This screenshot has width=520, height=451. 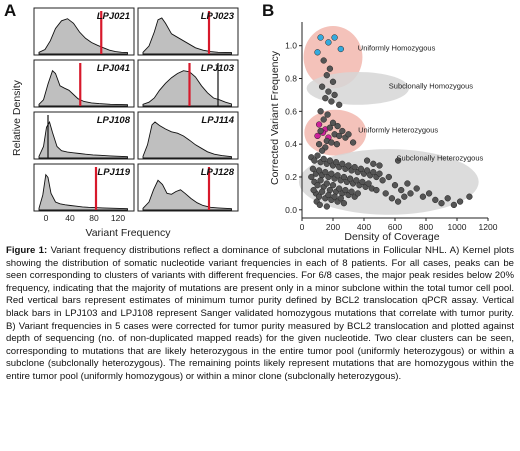 I want to click on case-label: LPJ119, so click(x=113, y=172).